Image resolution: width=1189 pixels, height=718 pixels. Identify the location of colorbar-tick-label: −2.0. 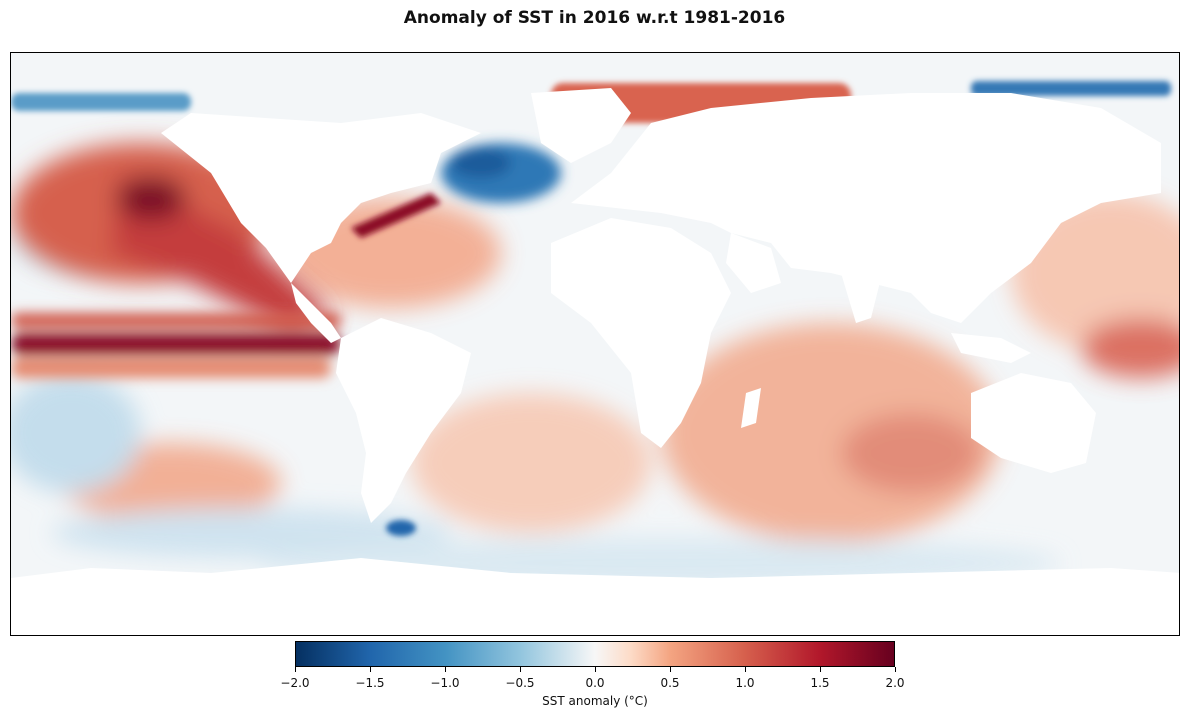
(295, 683).